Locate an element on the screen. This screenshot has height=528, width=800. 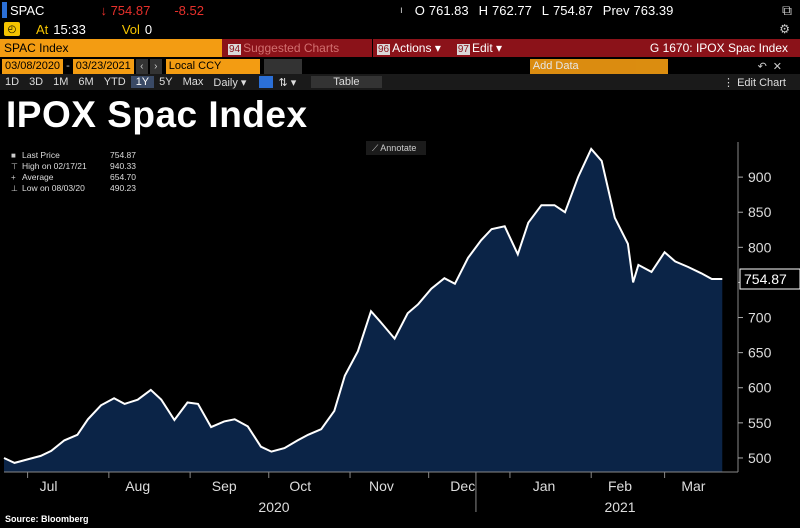
x-tick-label: Feb is located at coordinates (620, 486).